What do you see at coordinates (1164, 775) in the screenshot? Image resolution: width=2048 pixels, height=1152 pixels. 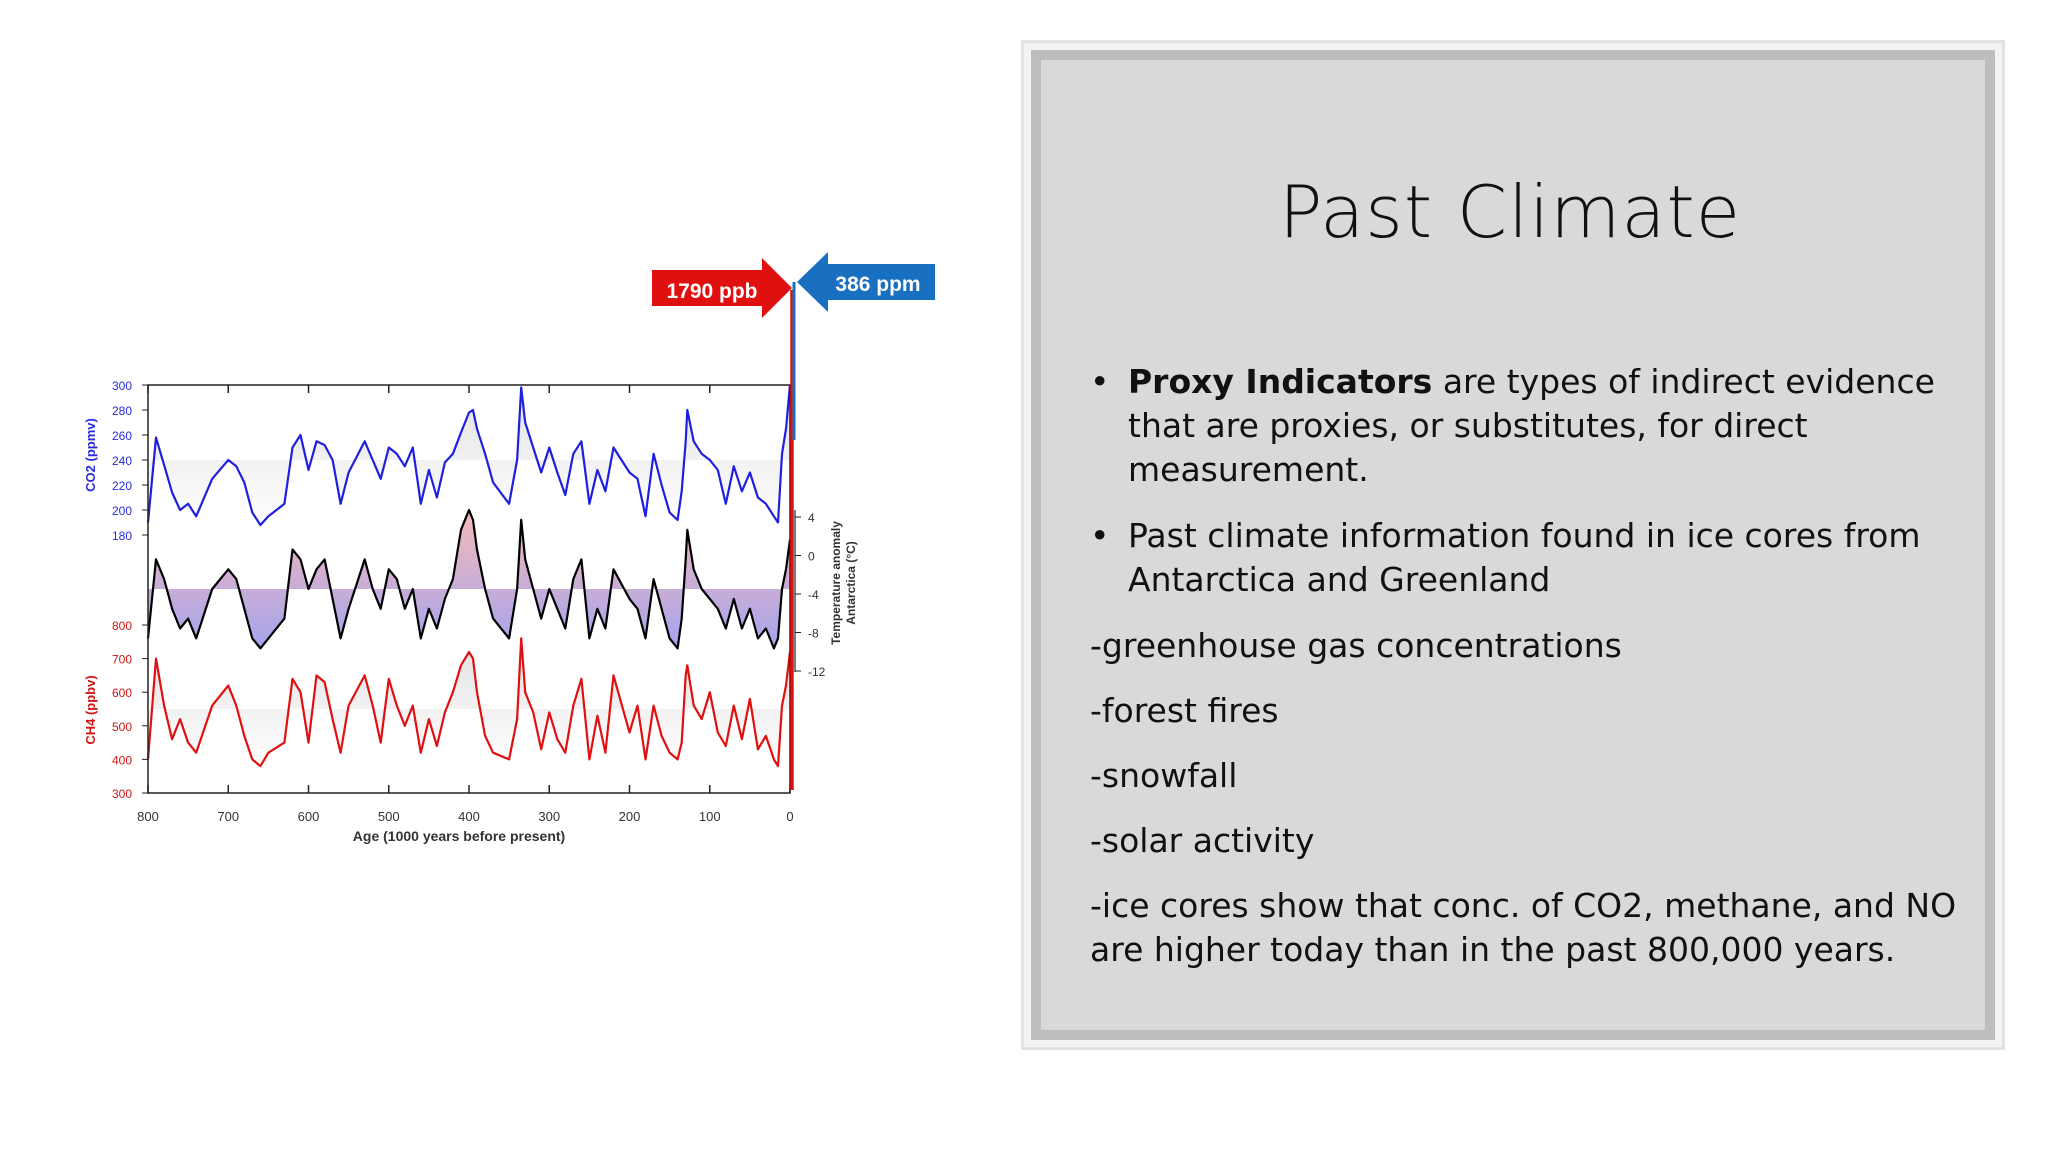 I see `text-line: -snowfall` at bounding box center [1164, 775].